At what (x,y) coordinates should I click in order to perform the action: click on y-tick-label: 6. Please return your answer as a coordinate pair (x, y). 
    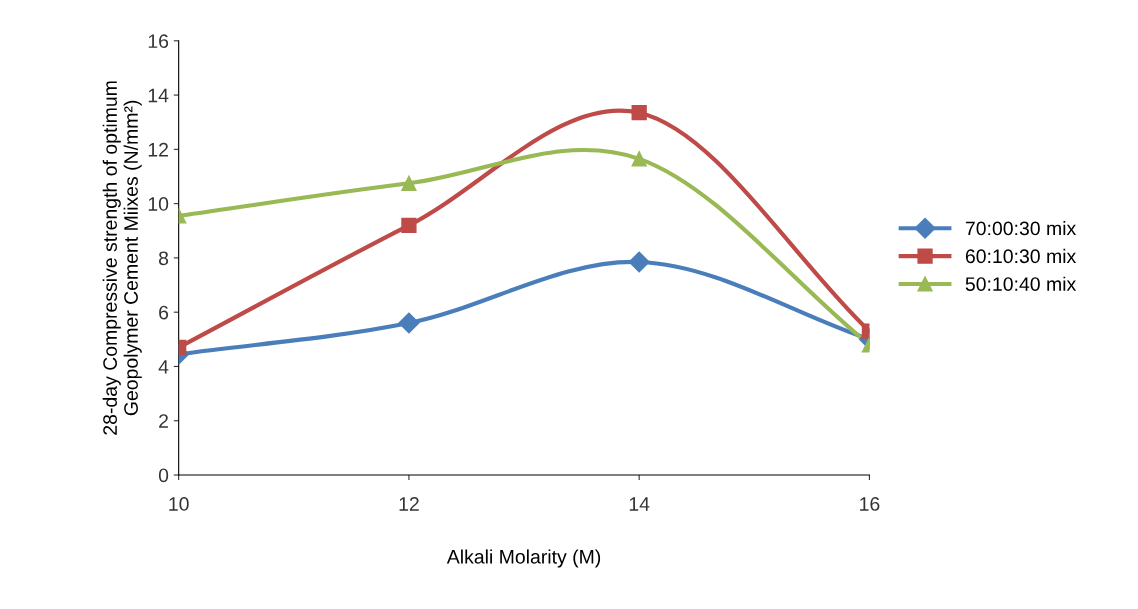
    Looking at the image, I should click on (164, 312).